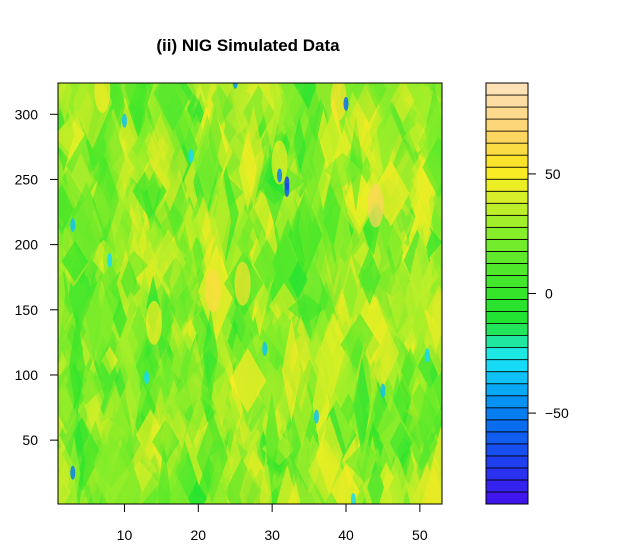 Image resolution: width=618 pixels, height=558 pixels. What do you see at coordinates (272, 535) in the screenshot?
I see `x-tick-label: 30` at bounding box center [272, 535].